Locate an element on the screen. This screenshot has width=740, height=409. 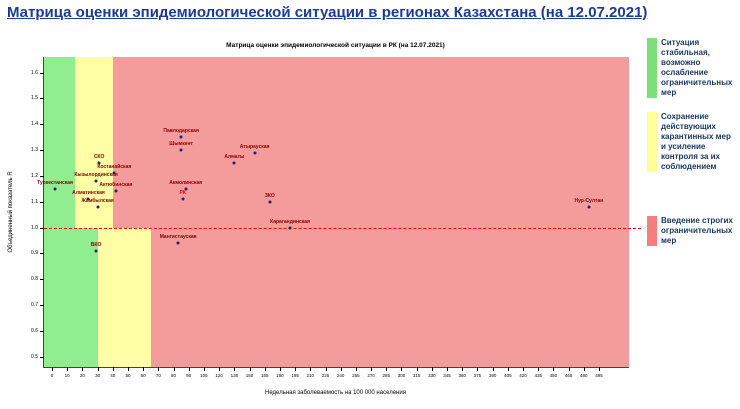
data-point-label: Алматы is located at coordinates (234, 156).